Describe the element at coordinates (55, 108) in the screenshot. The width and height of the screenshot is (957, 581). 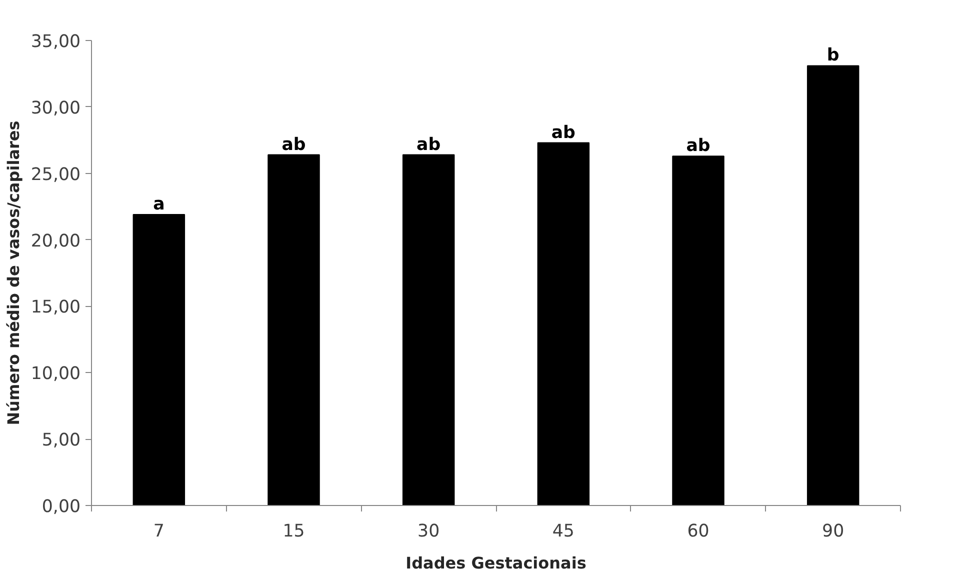
I see `y-tick-label: 30,00` at that location.